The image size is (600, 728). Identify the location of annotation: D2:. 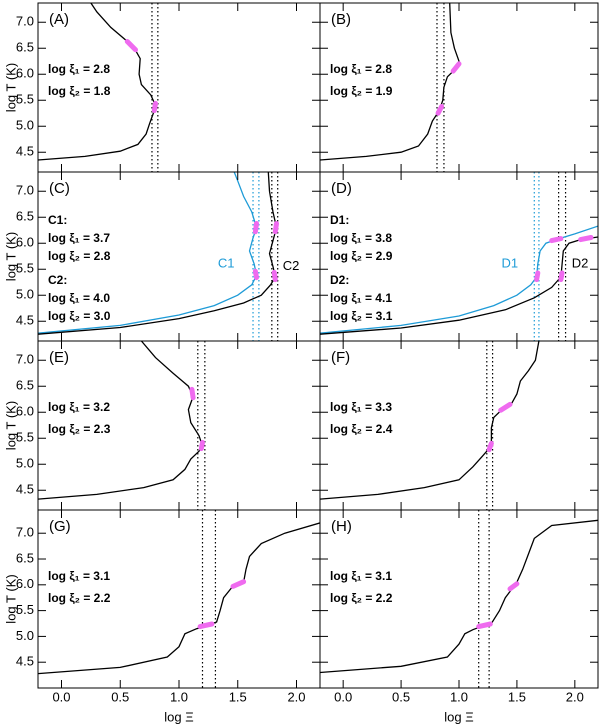
(339, 280).